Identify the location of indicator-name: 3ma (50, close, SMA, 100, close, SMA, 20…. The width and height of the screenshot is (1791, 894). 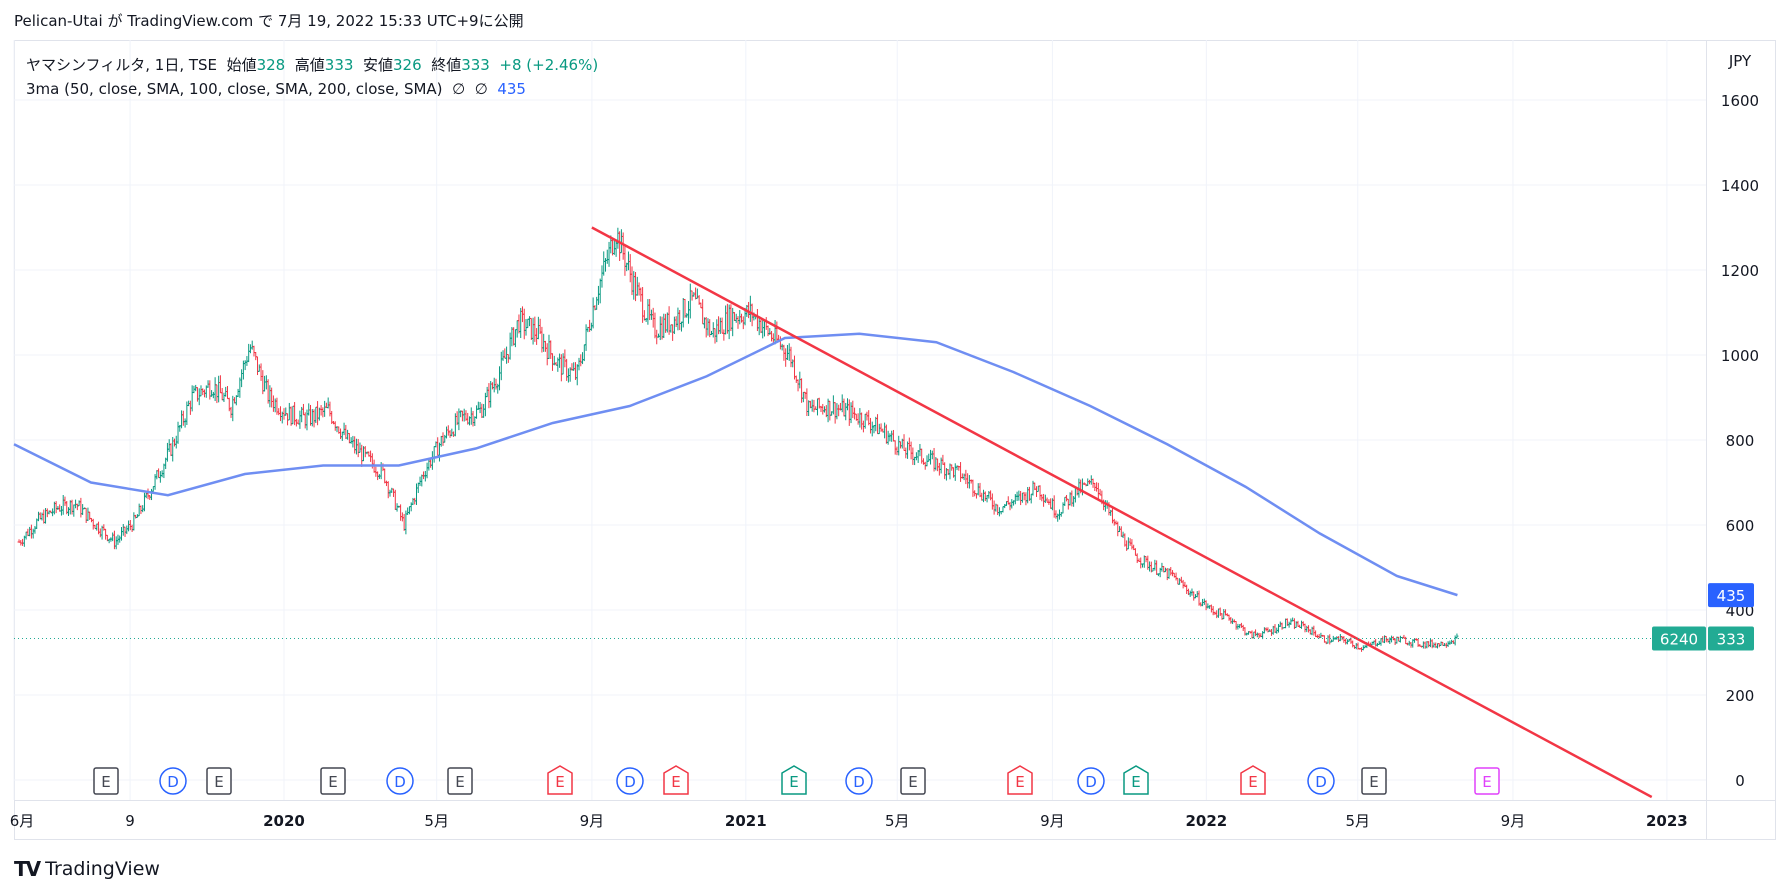
(234, 89).